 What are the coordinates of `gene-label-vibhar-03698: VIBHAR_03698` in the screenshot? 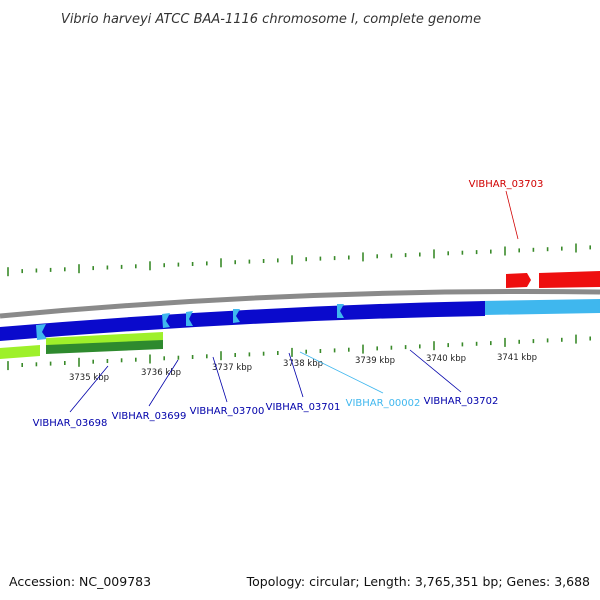 It's located at (70, 423).